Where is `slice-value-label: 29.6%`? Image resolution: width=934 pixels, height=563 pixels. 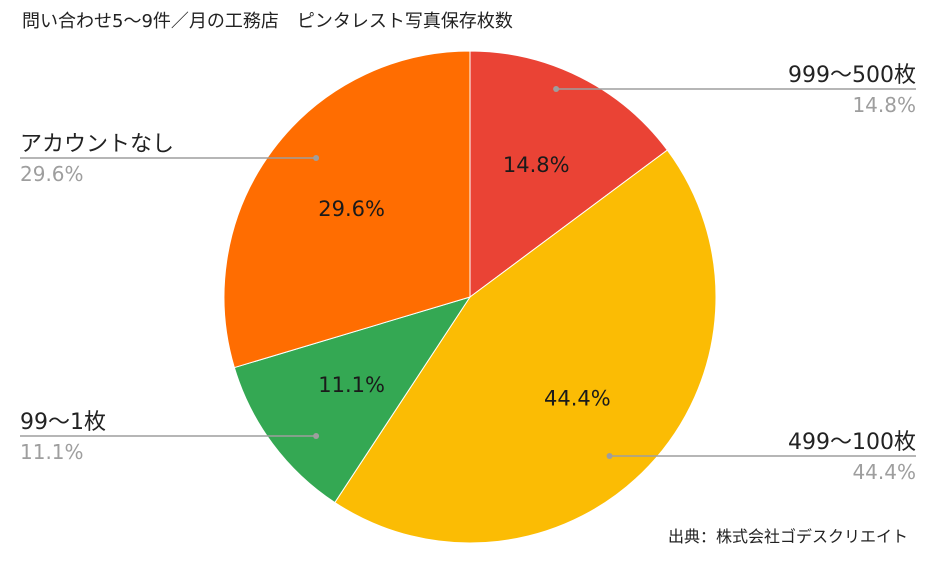
slice-value-label: 29.6% is located at coordinates (351, 209).